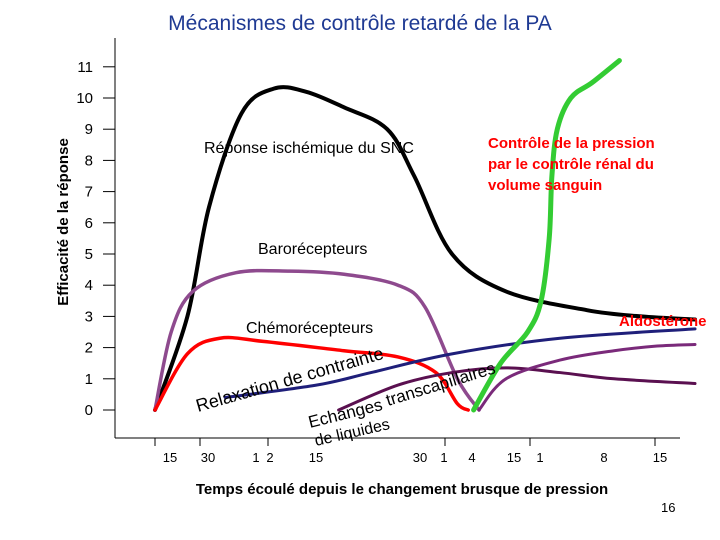 The width and height of the screenshot is (720, 540). Describe the element at coordinates (312, 249) in the screenshot. I see `annotation-baroreceptors: Barorécepteurs` at that location.